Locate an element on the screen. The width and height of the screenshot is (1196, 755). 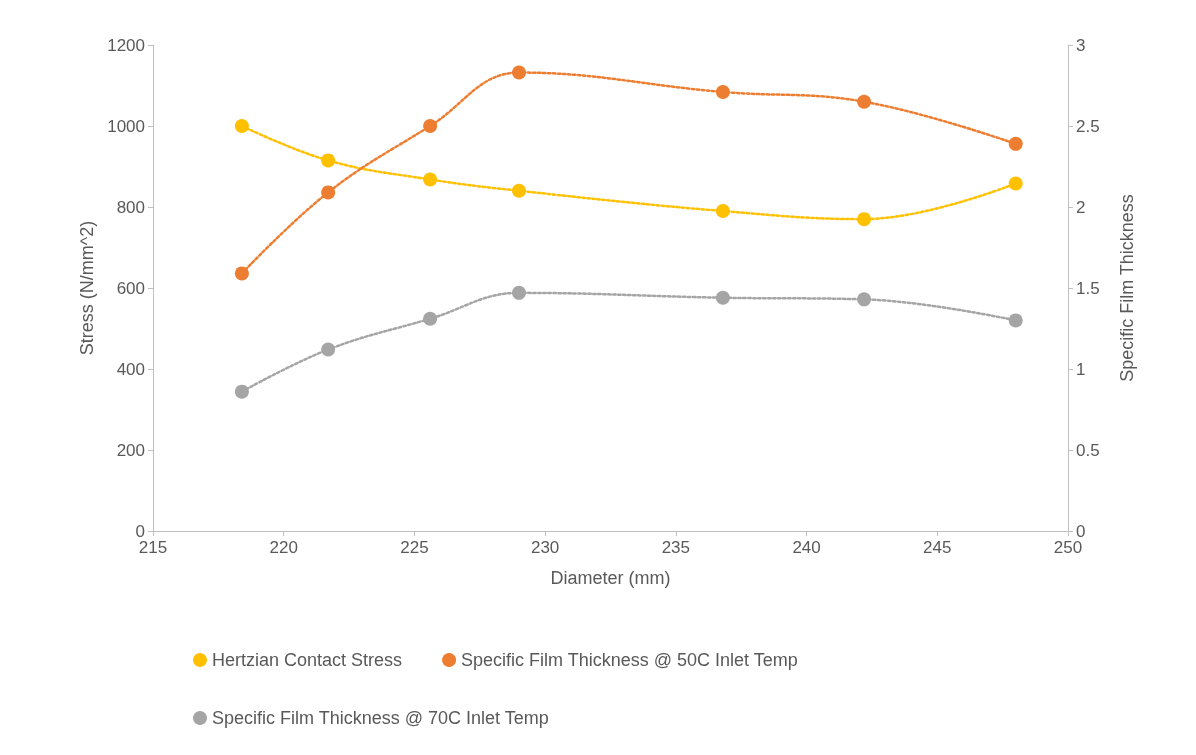
y2-tick-label: 0.5 is located at coordinates (1088, 450).